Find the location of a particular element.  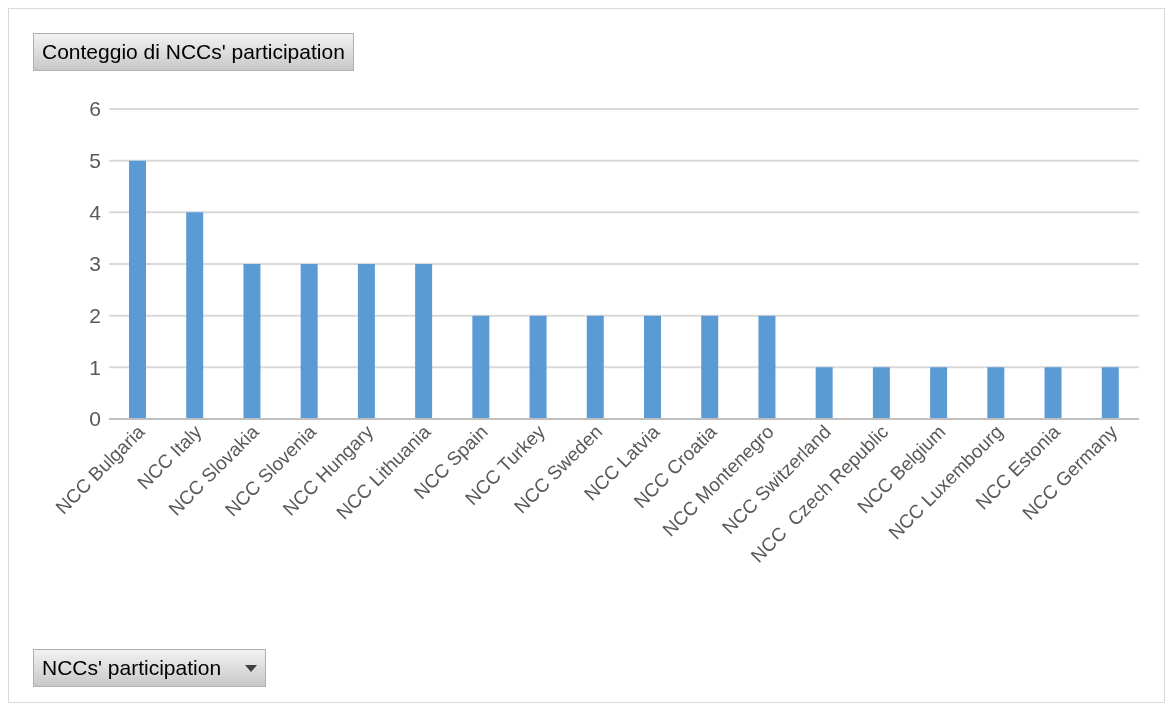

y-tick-label: 4 is located at coordinates (95, 212).